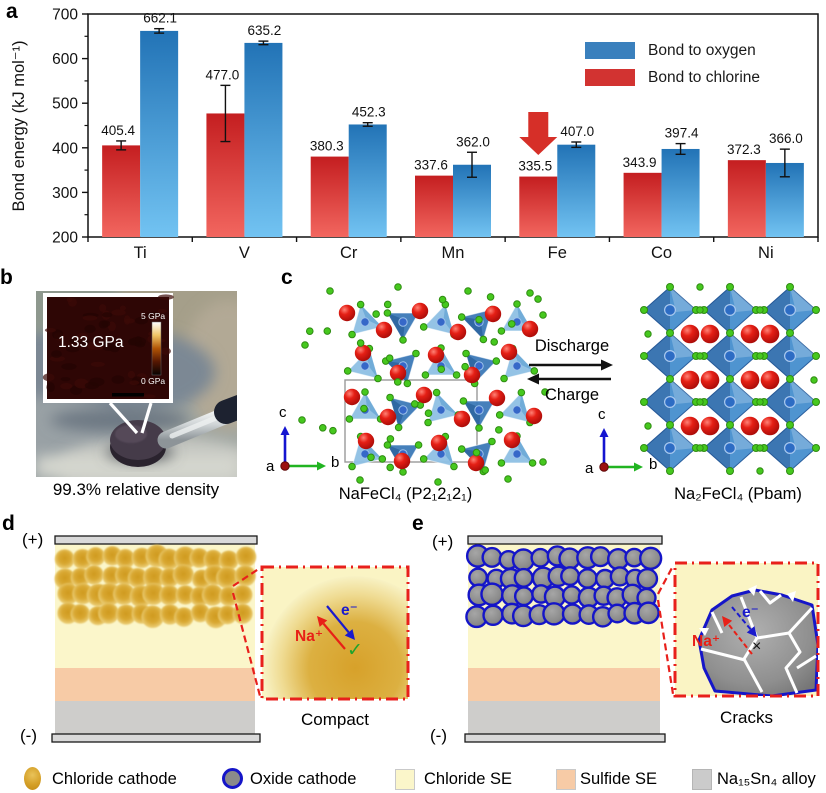 This screenshot has width=826, height=793. What do you see at coordinates (619, 779) in the screenshot?
I see `sulfide-se-label: Sulfide SE` at bounding box center [619, 779].